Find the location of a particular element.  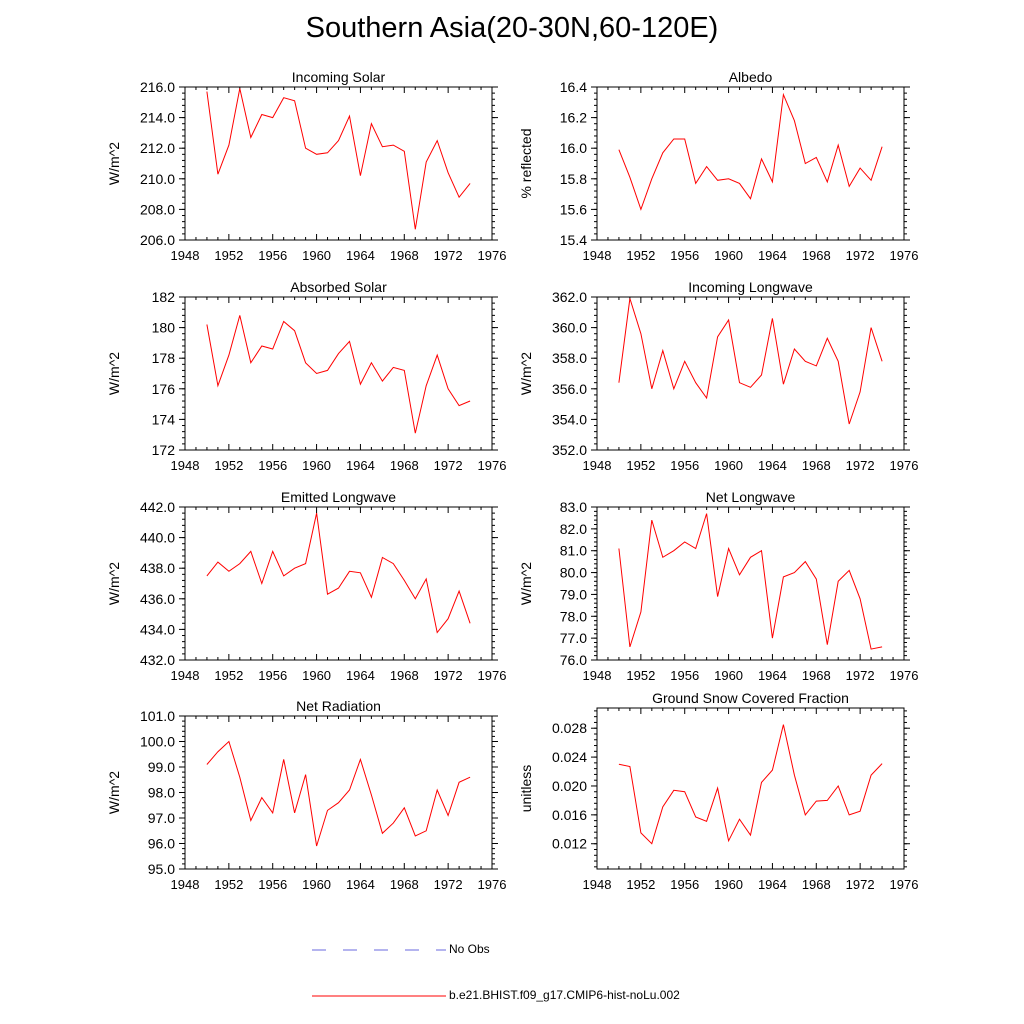

y-tick-label: 356.0 is located at coordinates (569, 389).